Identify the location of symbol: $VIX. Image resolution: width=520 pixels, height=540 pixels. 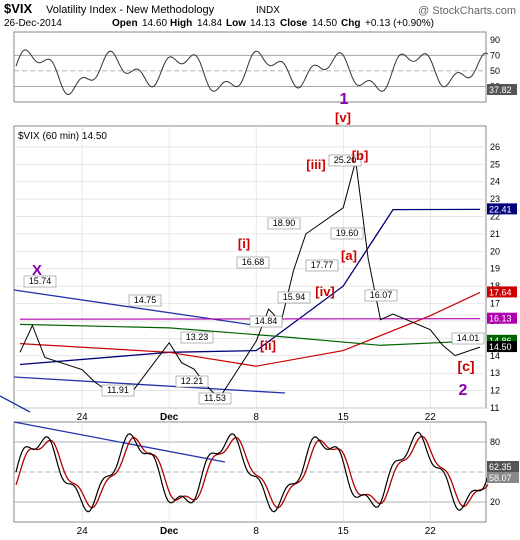
(18, 8).